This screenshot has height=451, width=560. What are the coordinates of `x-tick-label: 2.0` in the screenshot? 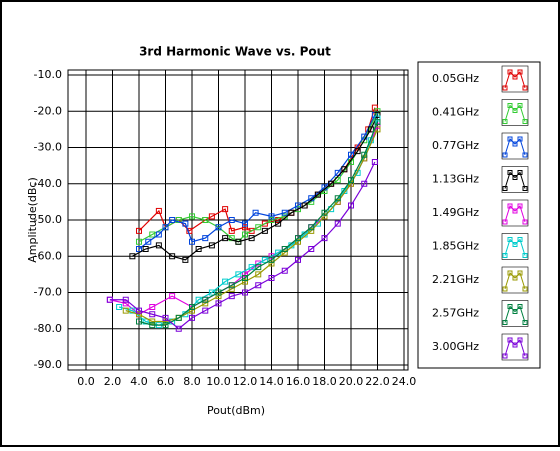 It's located at (113, 381).